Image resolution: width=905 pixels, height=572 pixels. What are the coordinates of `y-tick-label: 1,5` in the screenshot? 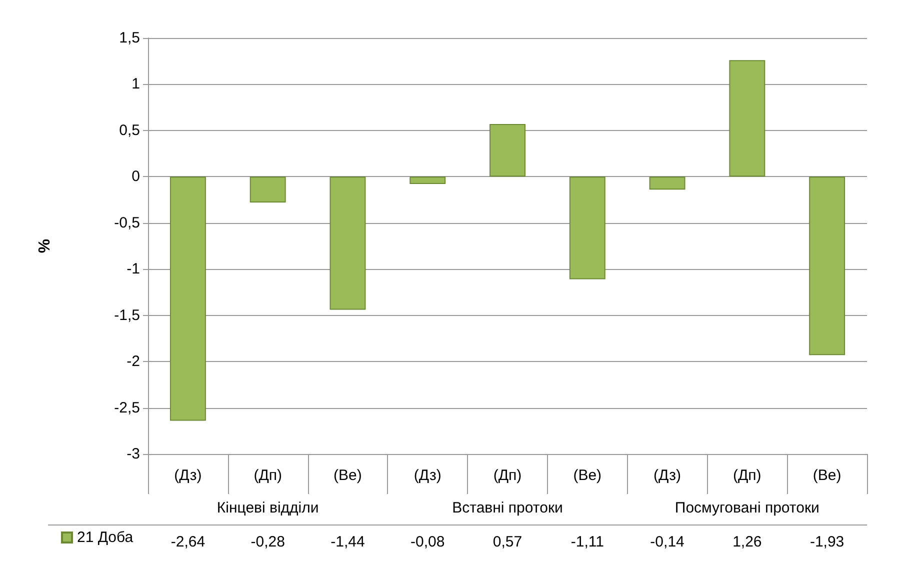 It's located at (129, 38).